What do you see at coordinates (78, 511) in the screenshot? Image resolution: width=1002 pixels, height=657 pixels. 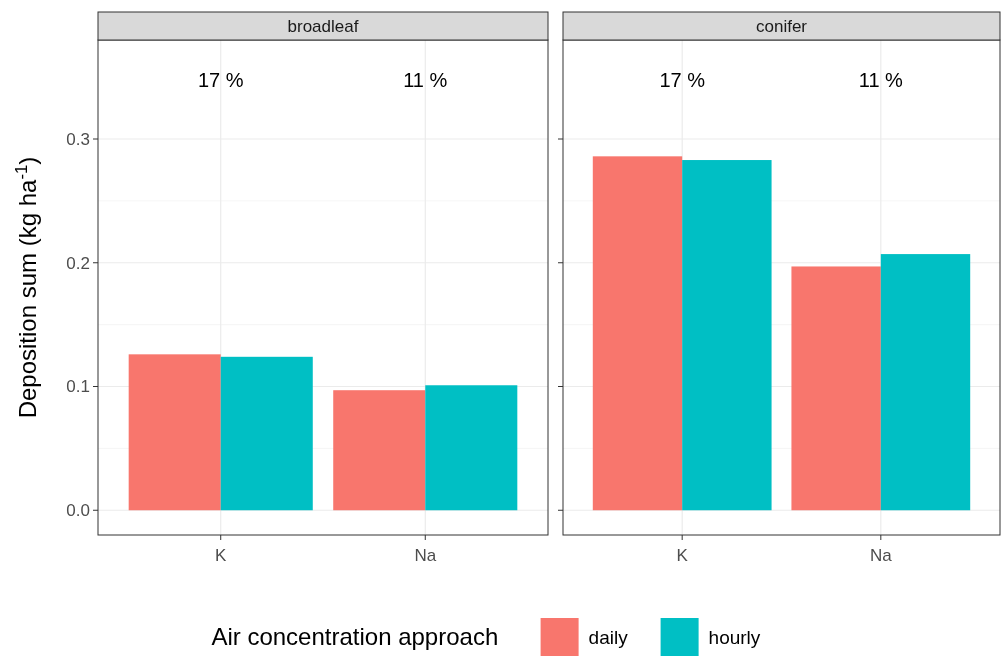 I see `y-tick-label: 0.0` at bounding box center [78, 511].